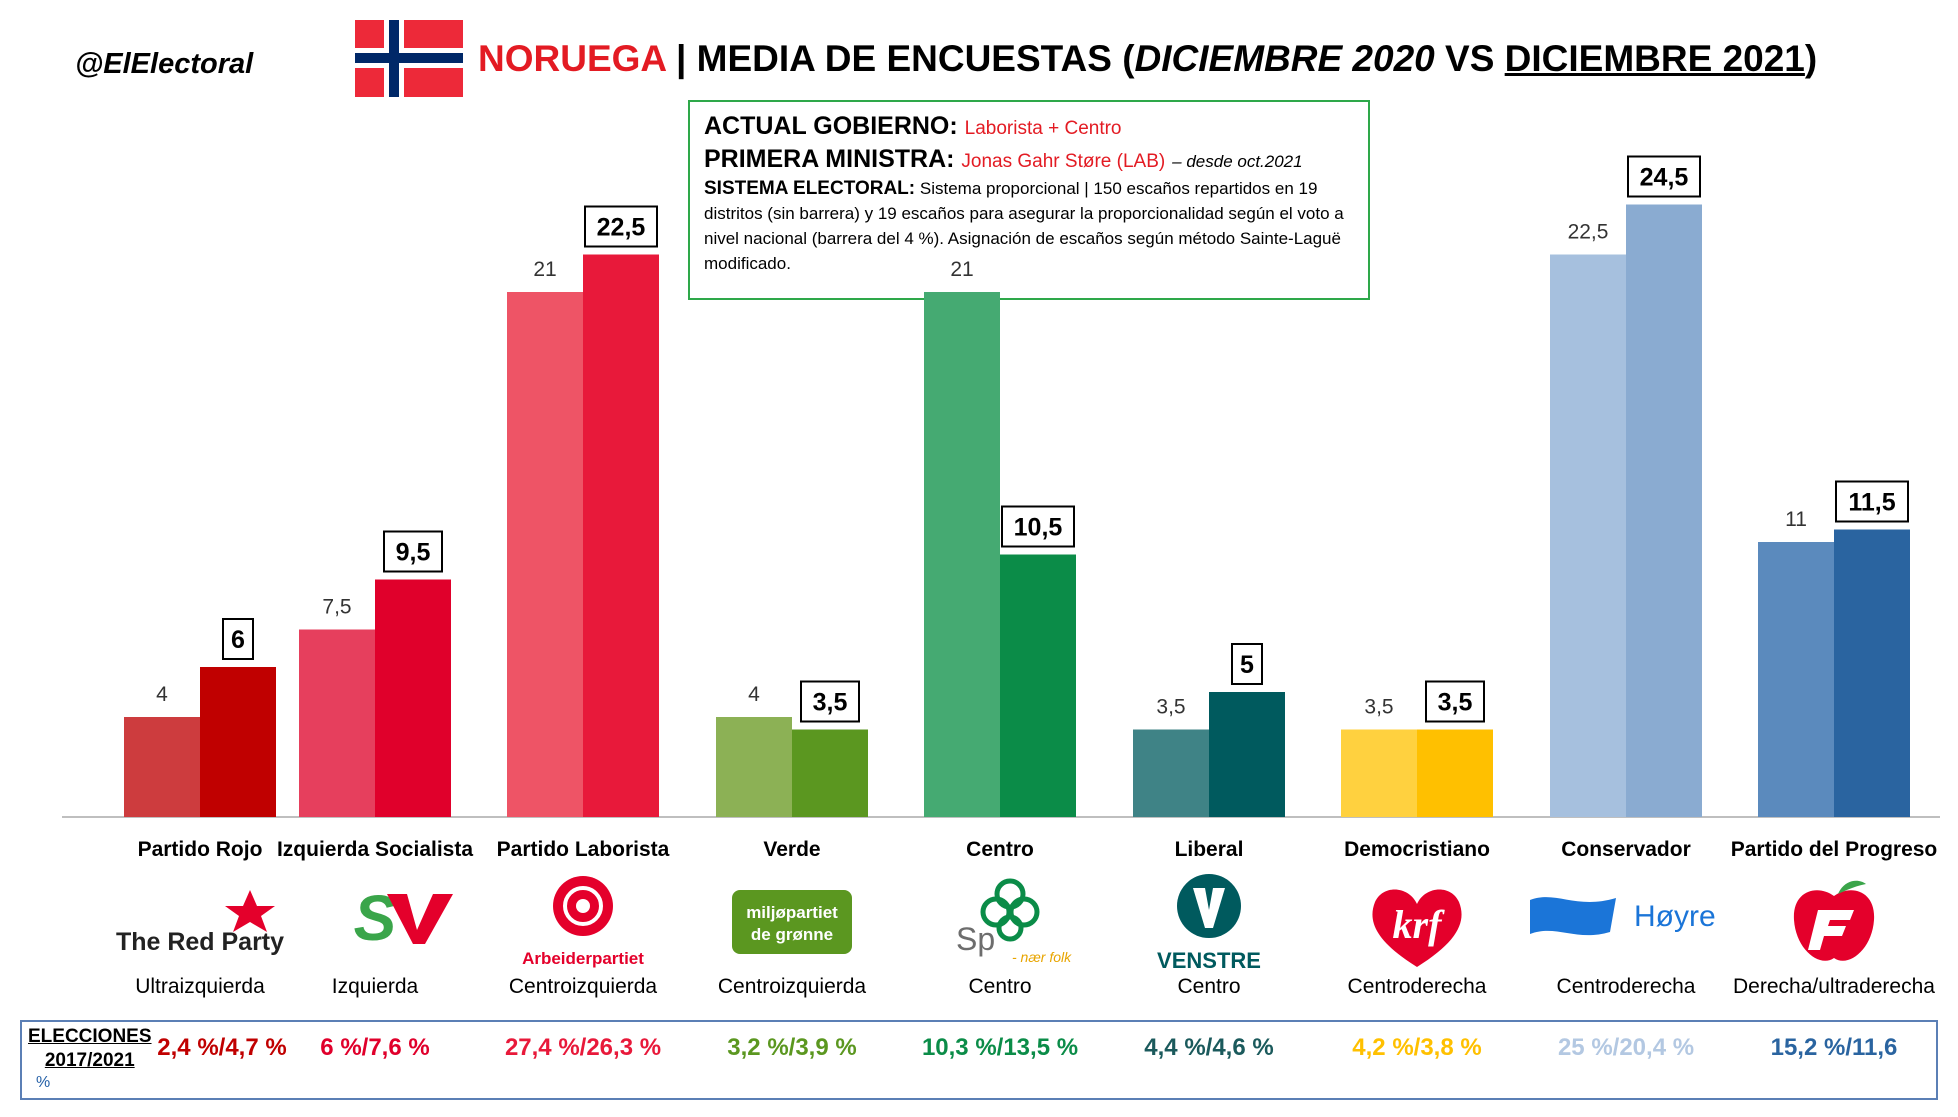 This screenshot has height=1117, width=1958. What do you see at coordinates (1209, 922) in the screenshot?
I see `venstre-v-icon: VENSTRE` at bounding box center [1209, 922].